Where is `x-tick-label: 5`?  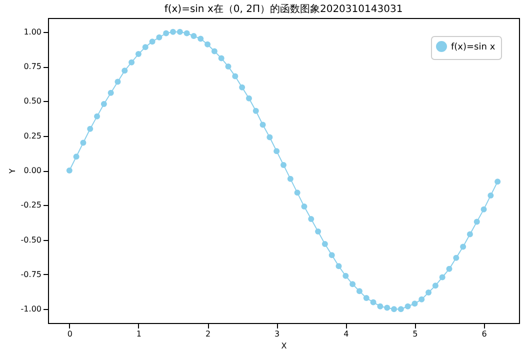 x-tick-label: 5 is located at coordinates (415, 334).